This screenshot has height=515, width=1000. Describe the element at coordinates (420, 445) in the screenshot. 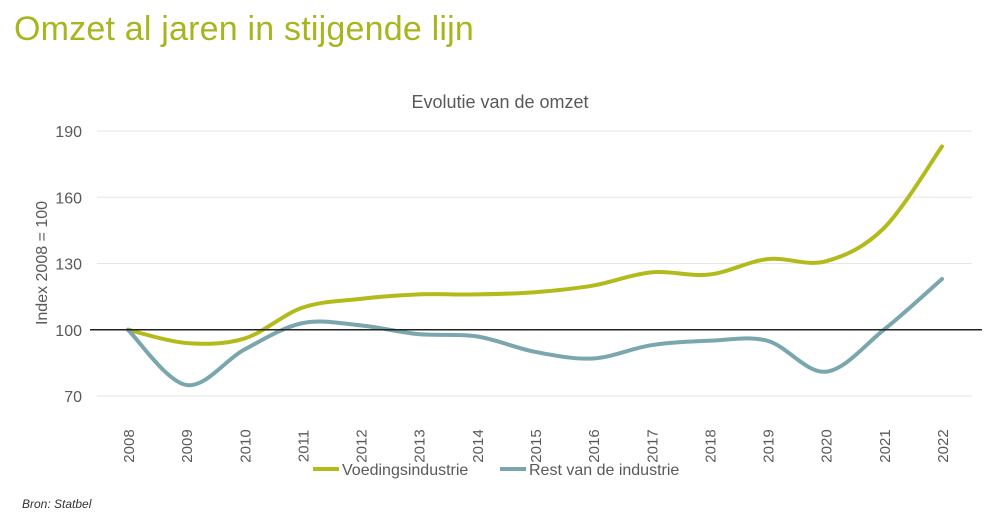

I see `x-tick-label: 2013` at that location.